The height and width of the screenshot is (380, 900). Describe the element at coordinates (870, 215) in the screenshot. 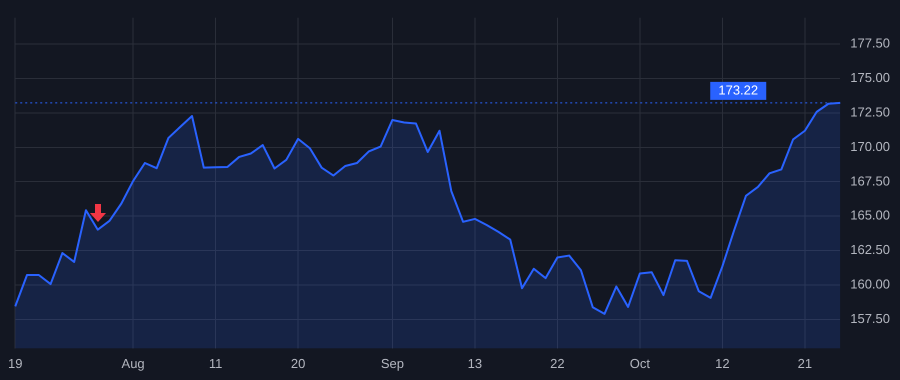

I see `y-tick-label: 165.00` at that location.